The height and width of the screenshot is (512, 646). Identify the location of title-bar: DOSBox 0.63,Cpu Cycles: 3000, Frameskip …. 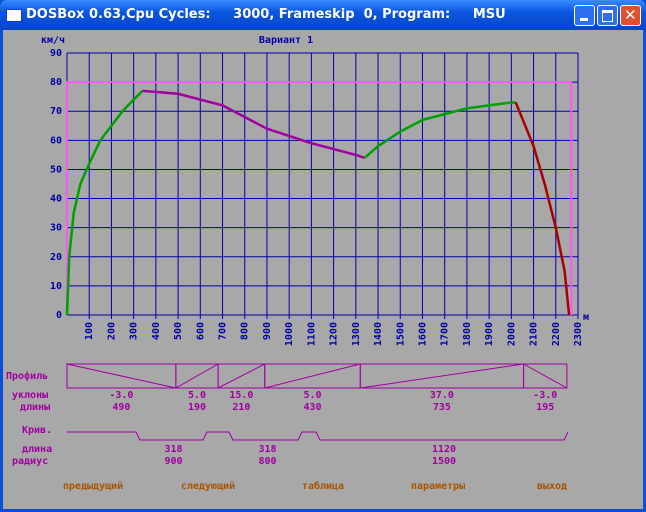
(323, 15).